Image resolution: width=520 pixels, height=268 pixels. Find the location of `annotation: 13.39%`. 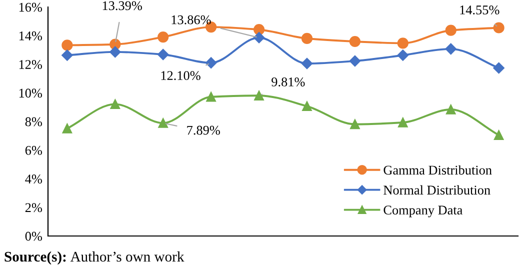

annotation: 13.39% is located at coordinates (122, 5).